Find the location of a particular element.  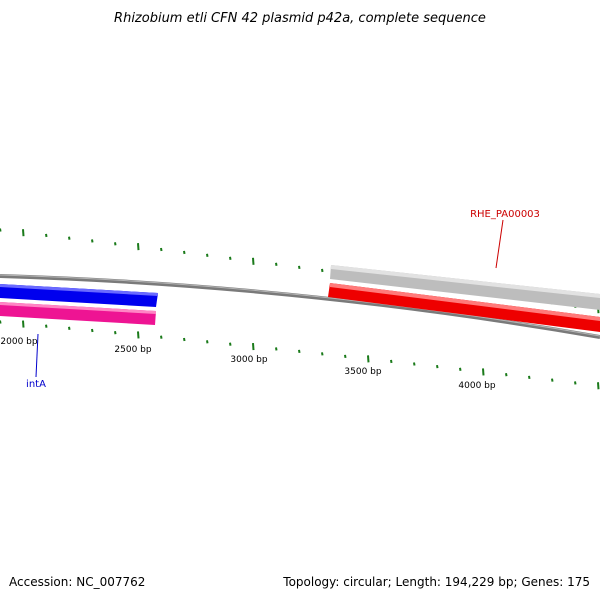

tick-label-4000: 4000 bp is located at coordinates (476, 386).